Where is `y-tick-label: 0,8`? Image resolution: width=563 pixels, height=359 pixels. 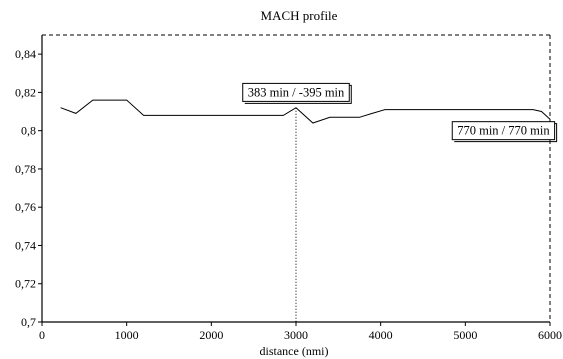
y-tick-label: 0,8 is located at coordinates (28, 131).